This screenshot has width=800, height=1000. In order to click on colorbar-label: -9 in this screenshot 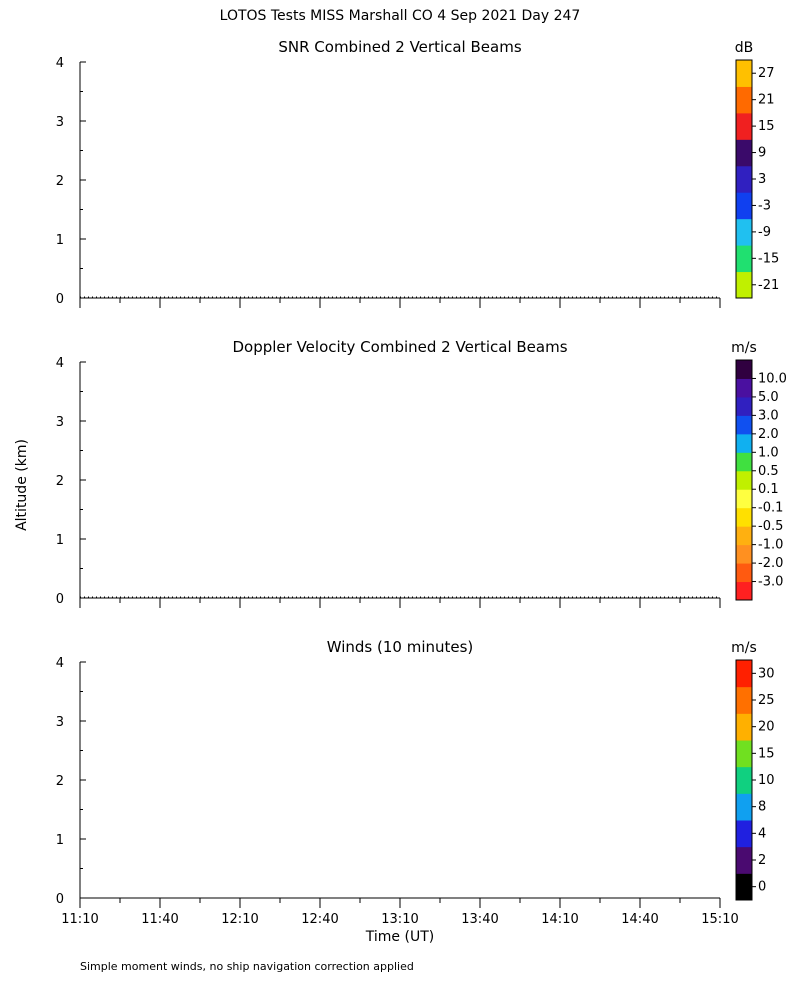, I will do `click(764, 232)`.